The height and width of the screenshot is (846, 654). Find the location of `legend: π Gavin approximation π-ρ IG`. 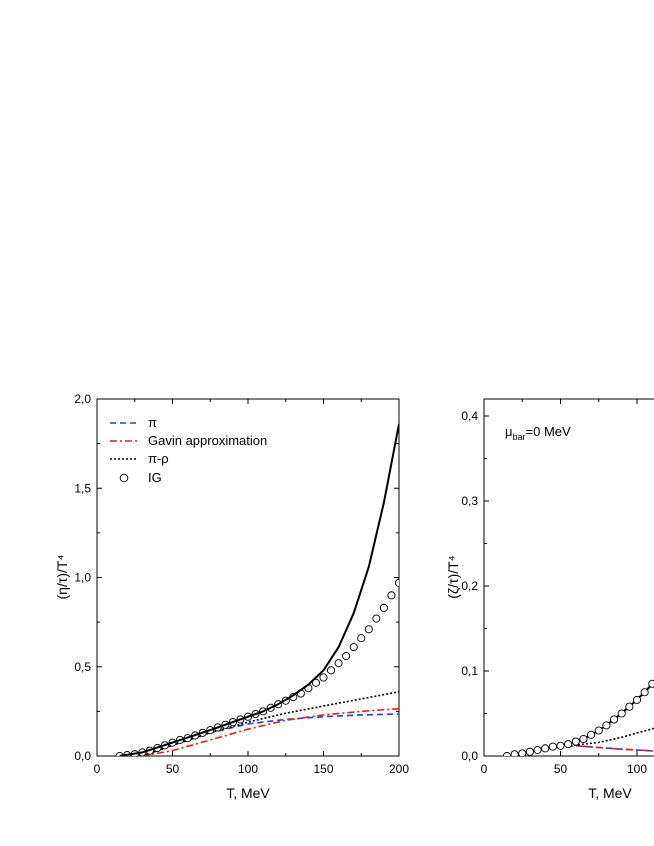

legend: π Gavin approximation π-ρ IG is located at coordinates (188, 450).